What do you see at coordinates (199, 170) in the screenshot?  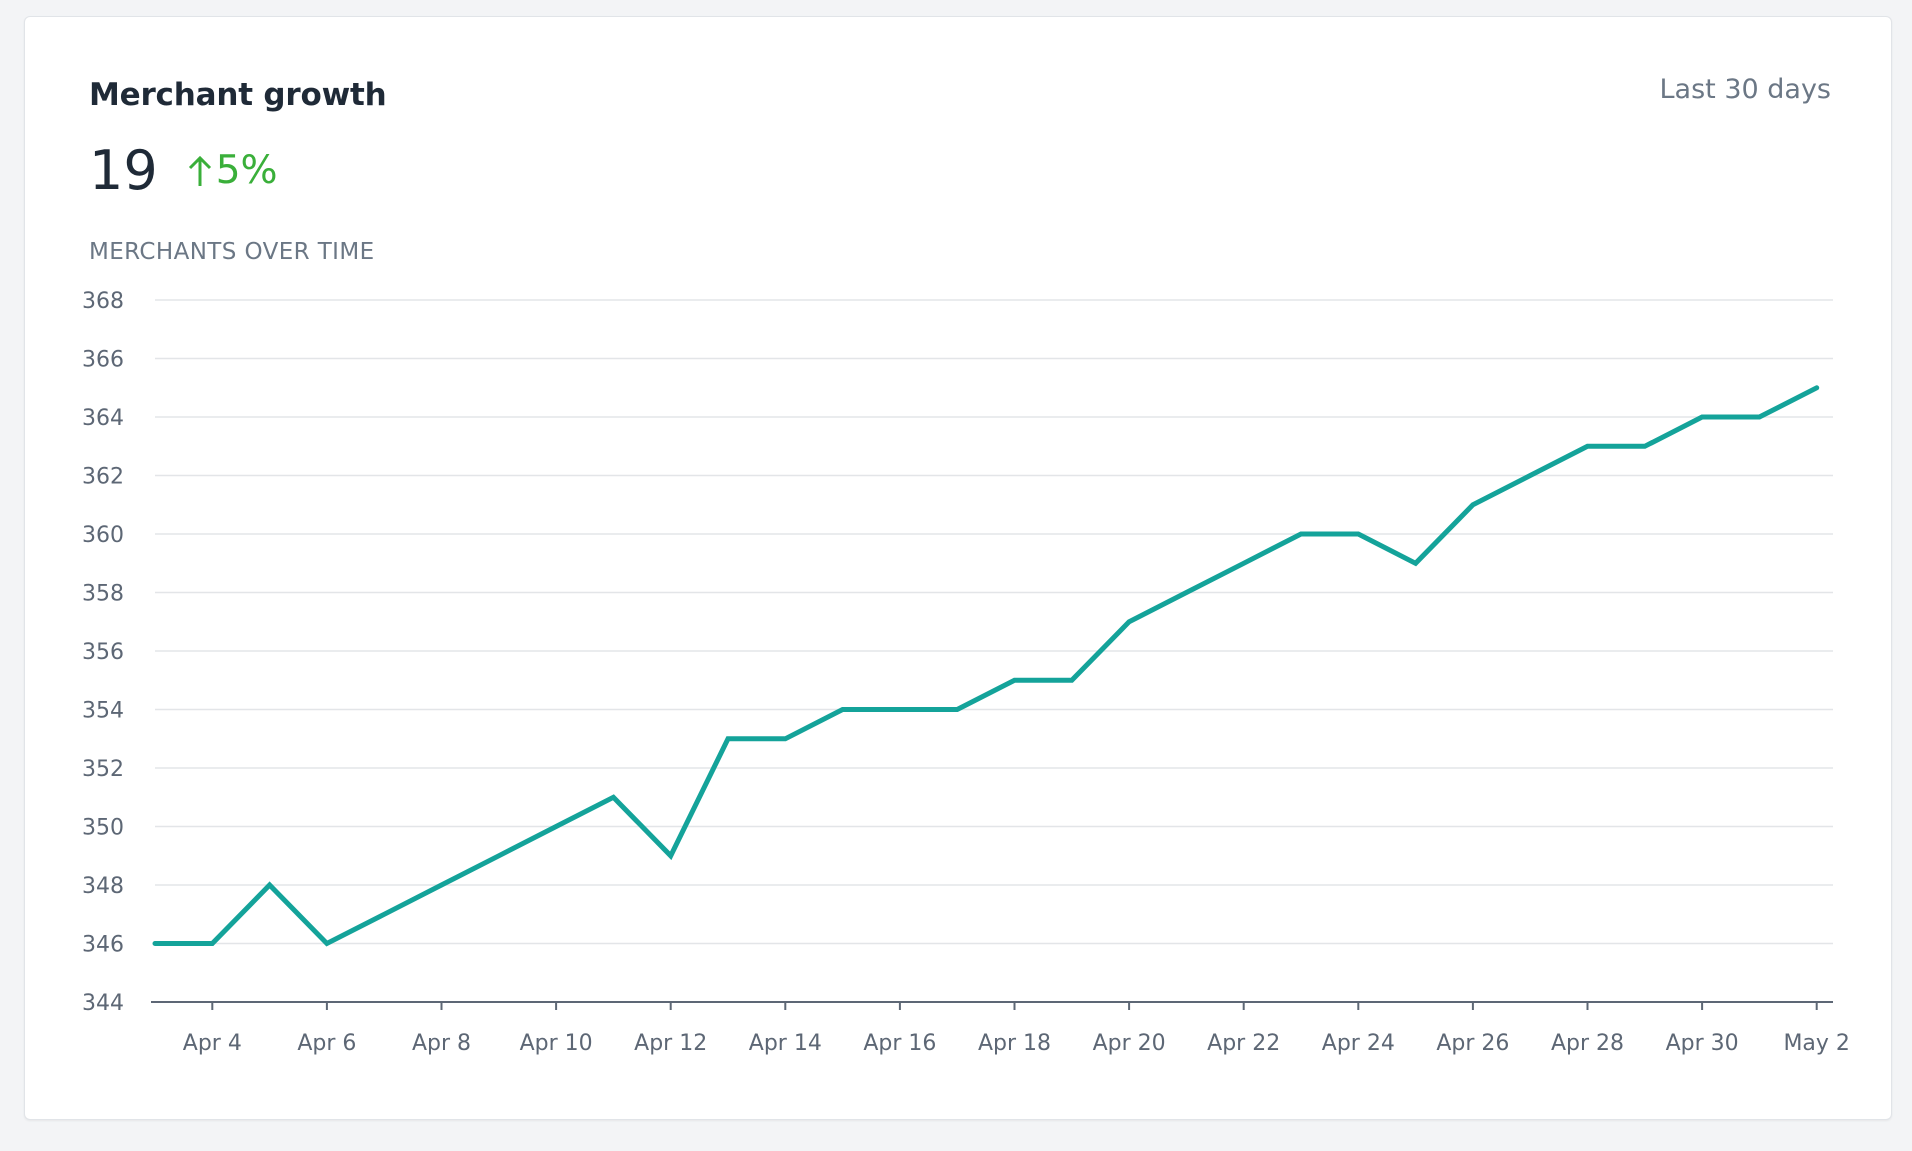 I see `arrow-up-icon` at bounding box center [199, 170].